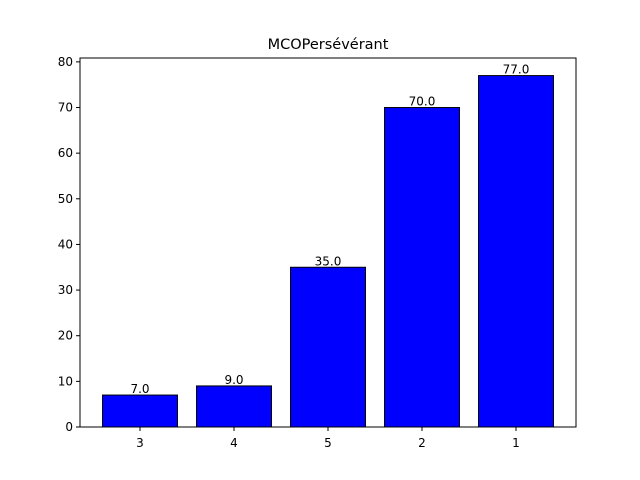  I want to click on x-axis-ticks: 3 4 5 2 1, so click(328, 438).